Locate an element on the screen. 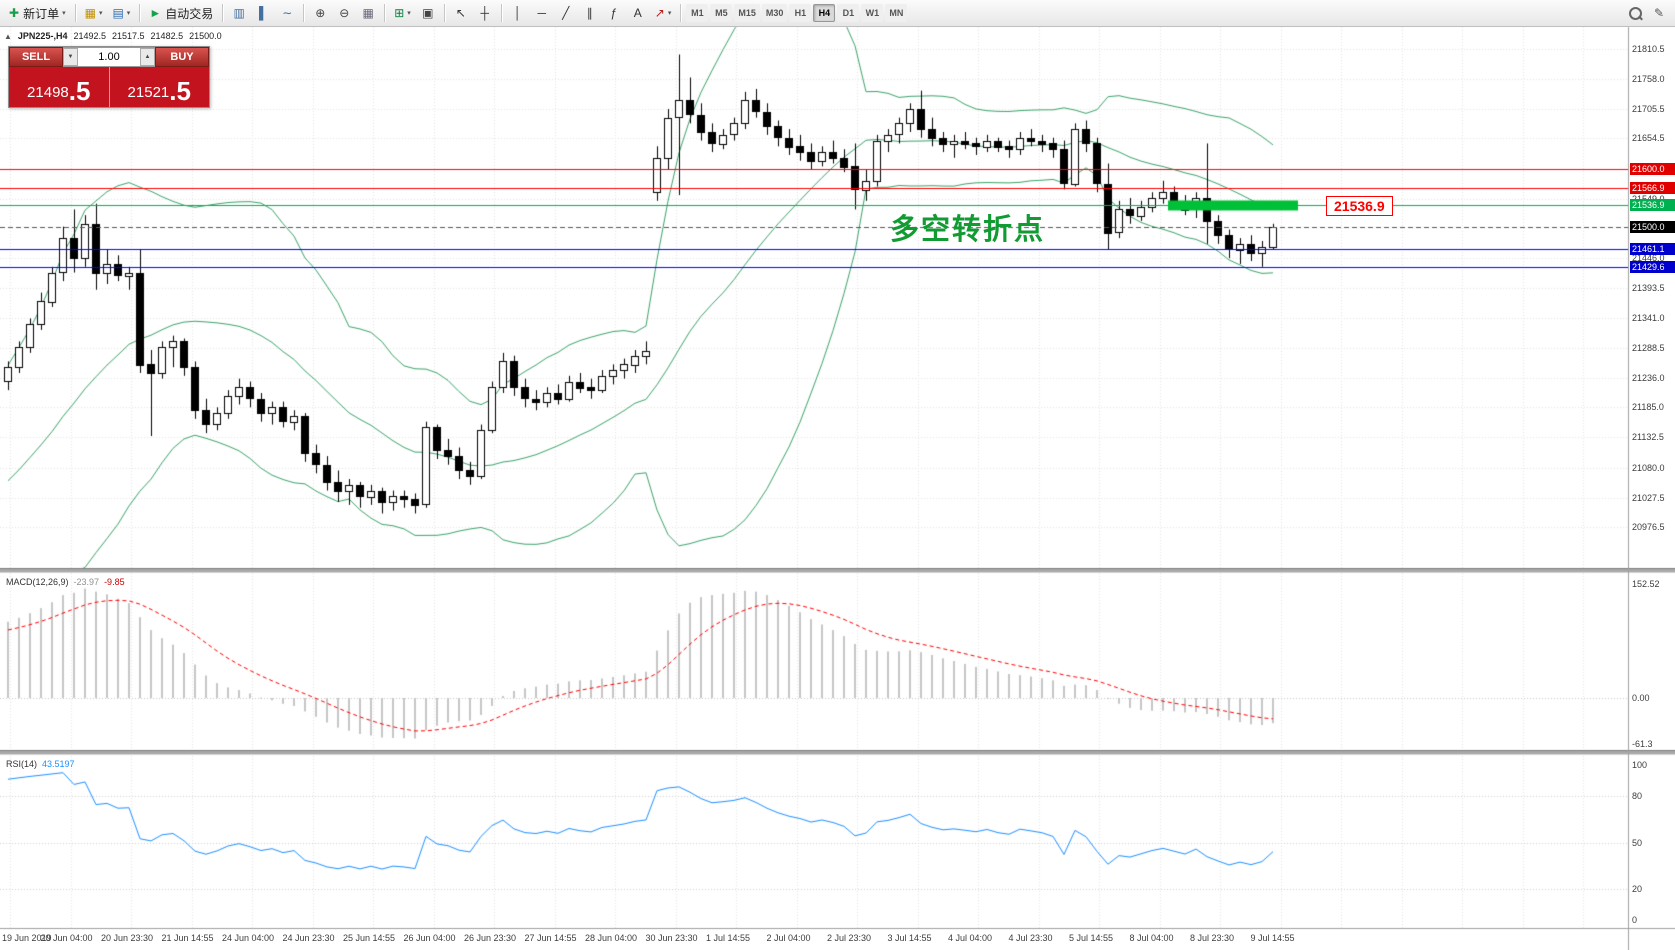 The image size is (1675, 950). horizontal-line-button: ─ is located at coordinates (542, 13).